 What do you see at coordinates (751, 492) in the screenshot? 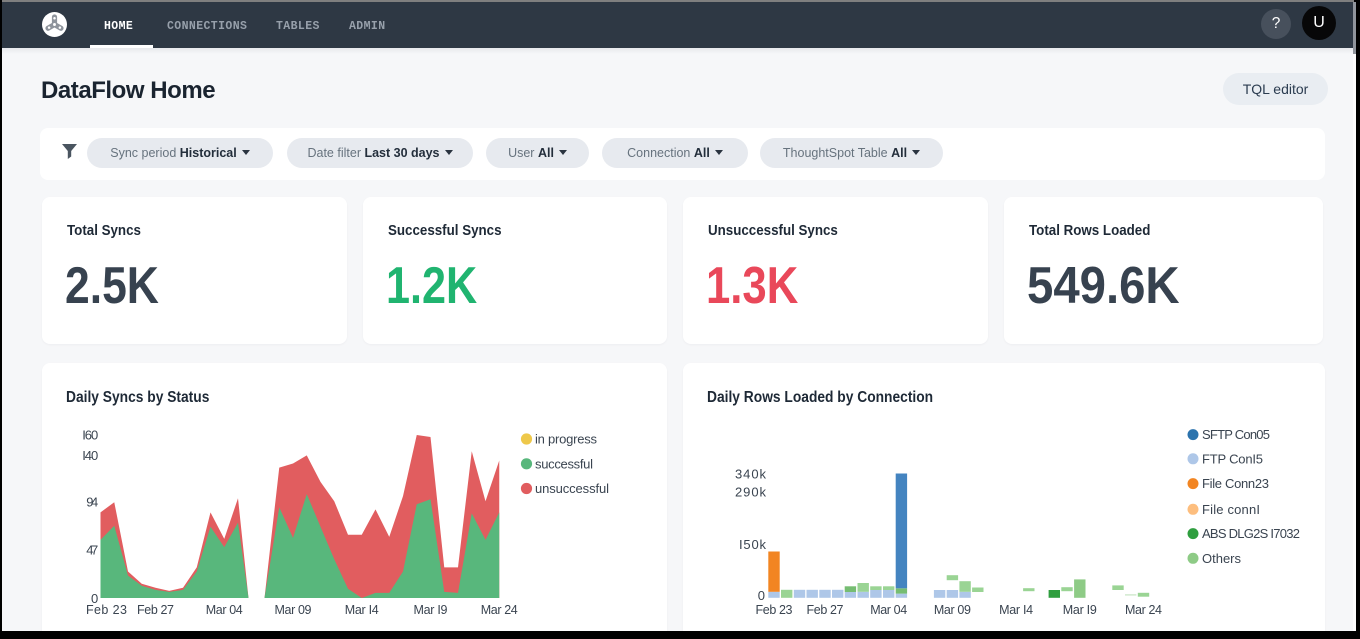
I see `svg-text: 290k` at bounding box center [751, 492].